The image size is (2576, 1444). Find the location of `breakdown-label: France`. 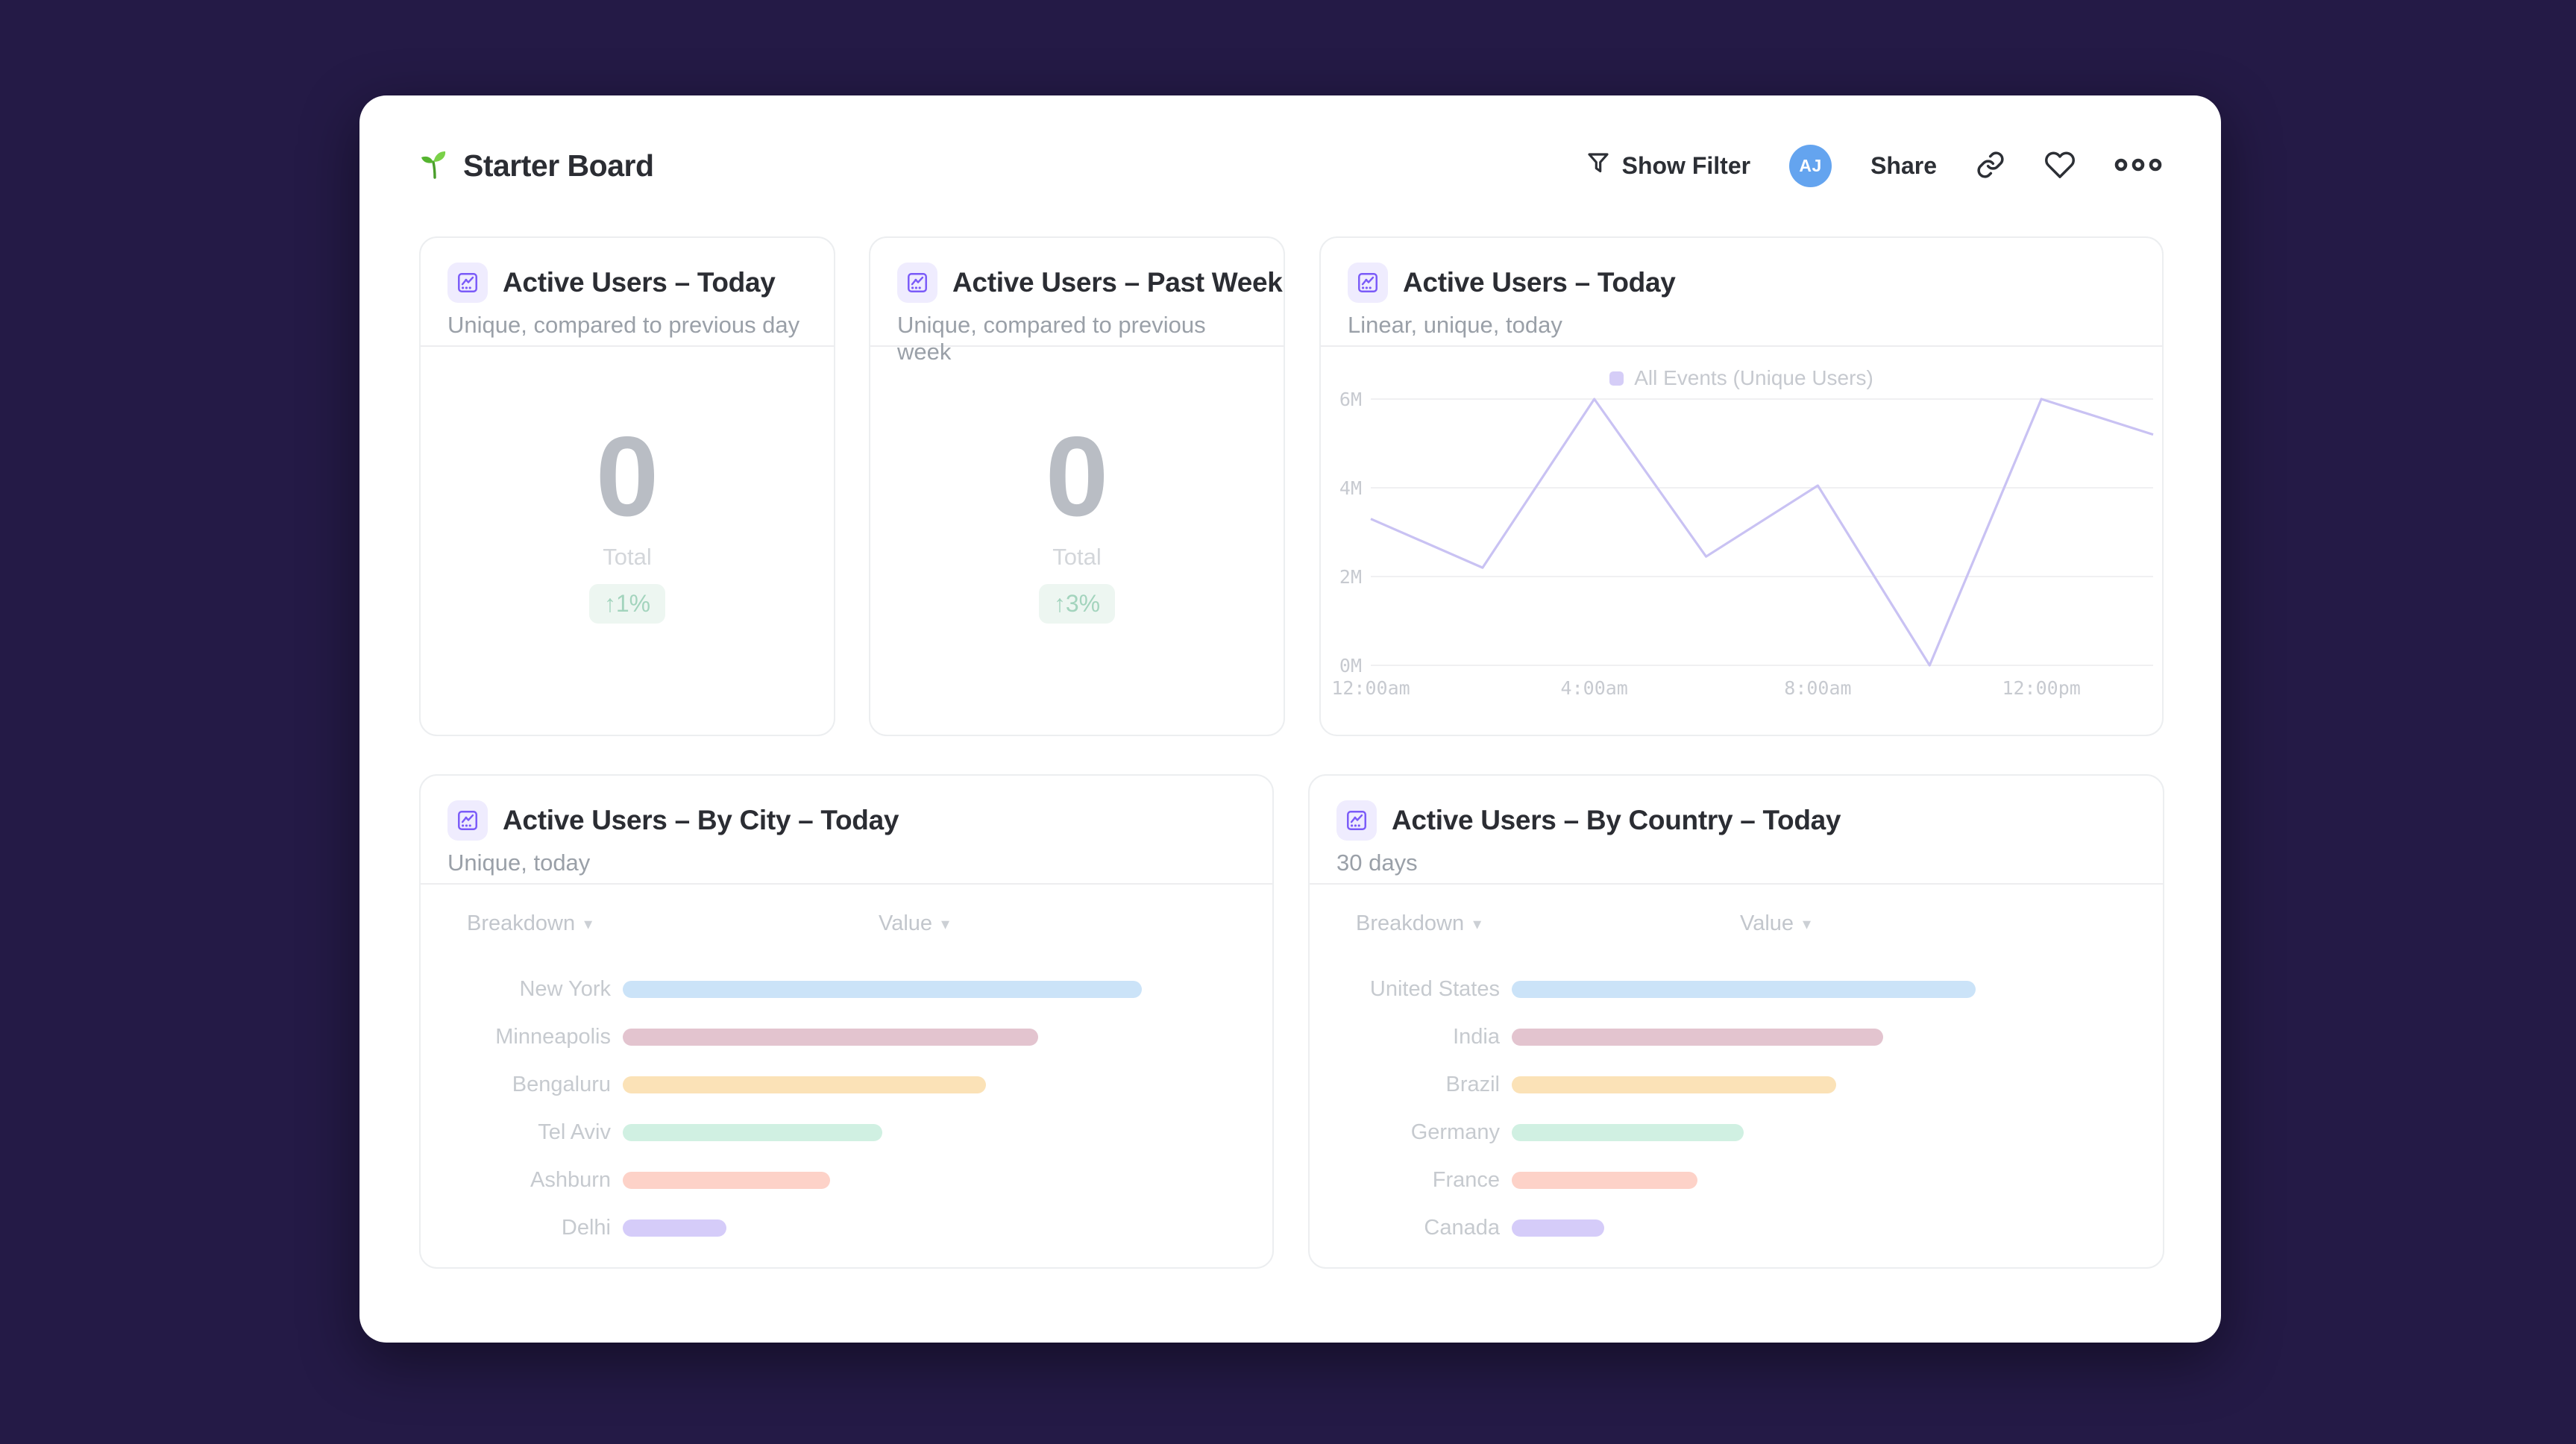

breakdown-label: France is located at coordinates (1466, 1180).